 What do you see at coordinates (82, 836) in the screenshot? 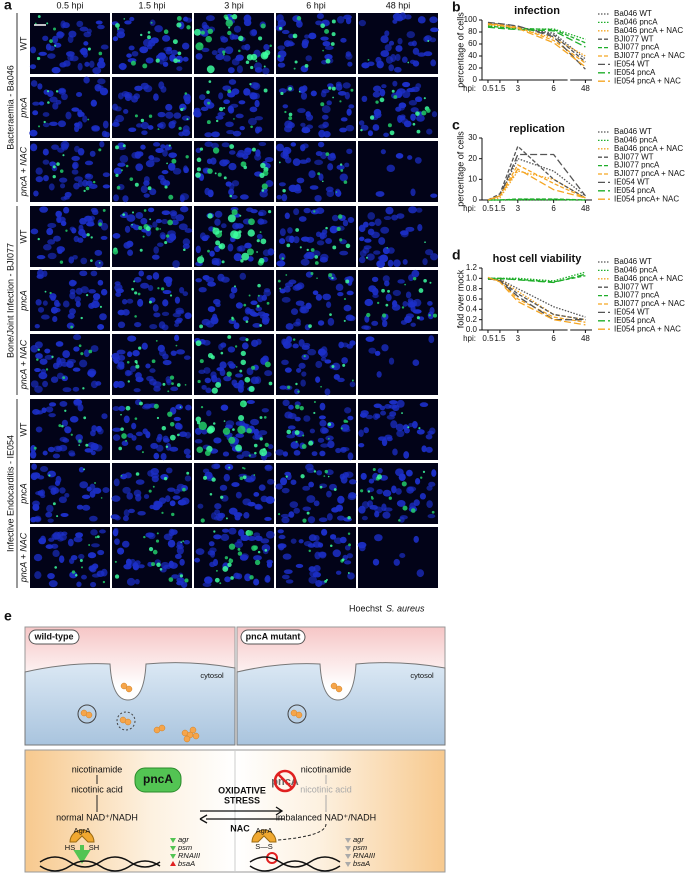
I see `agra` at bounding box center [82, 836].